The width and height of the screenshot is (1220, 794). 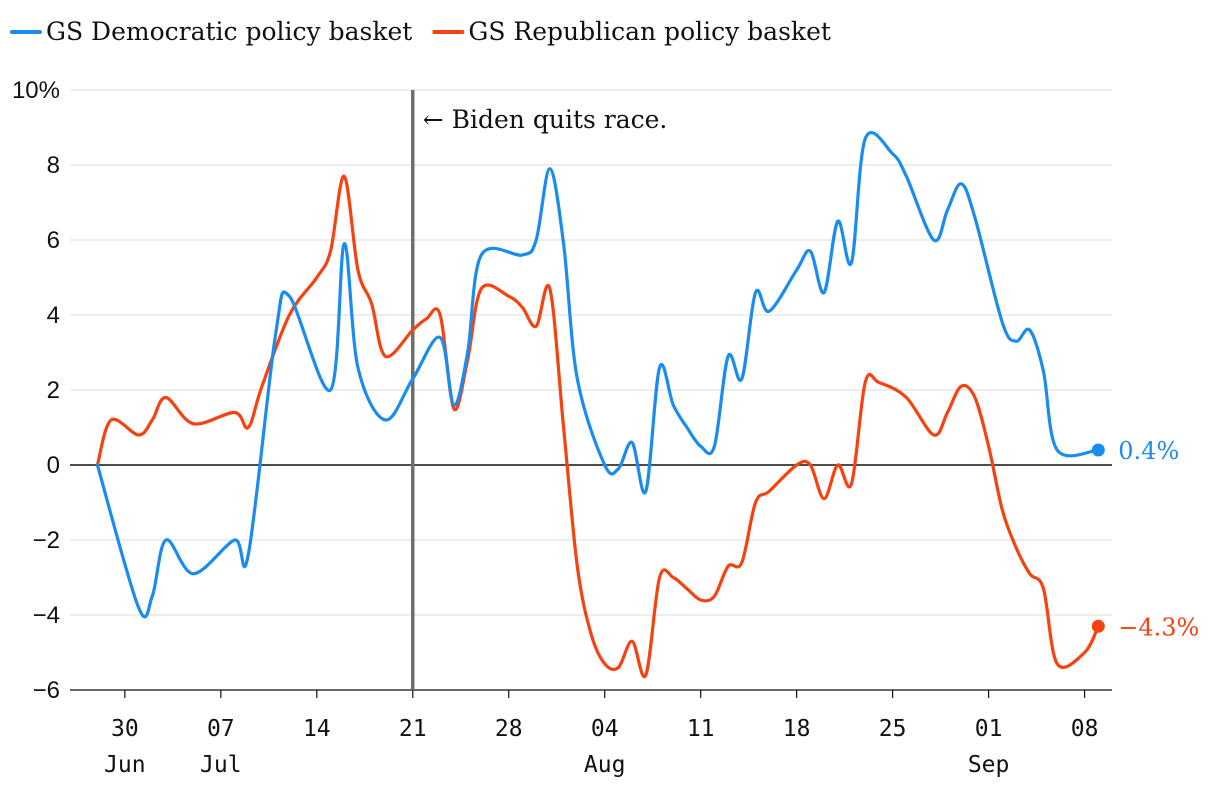 I want to click on y-tick-label: −4, so click(x=46, y=615).